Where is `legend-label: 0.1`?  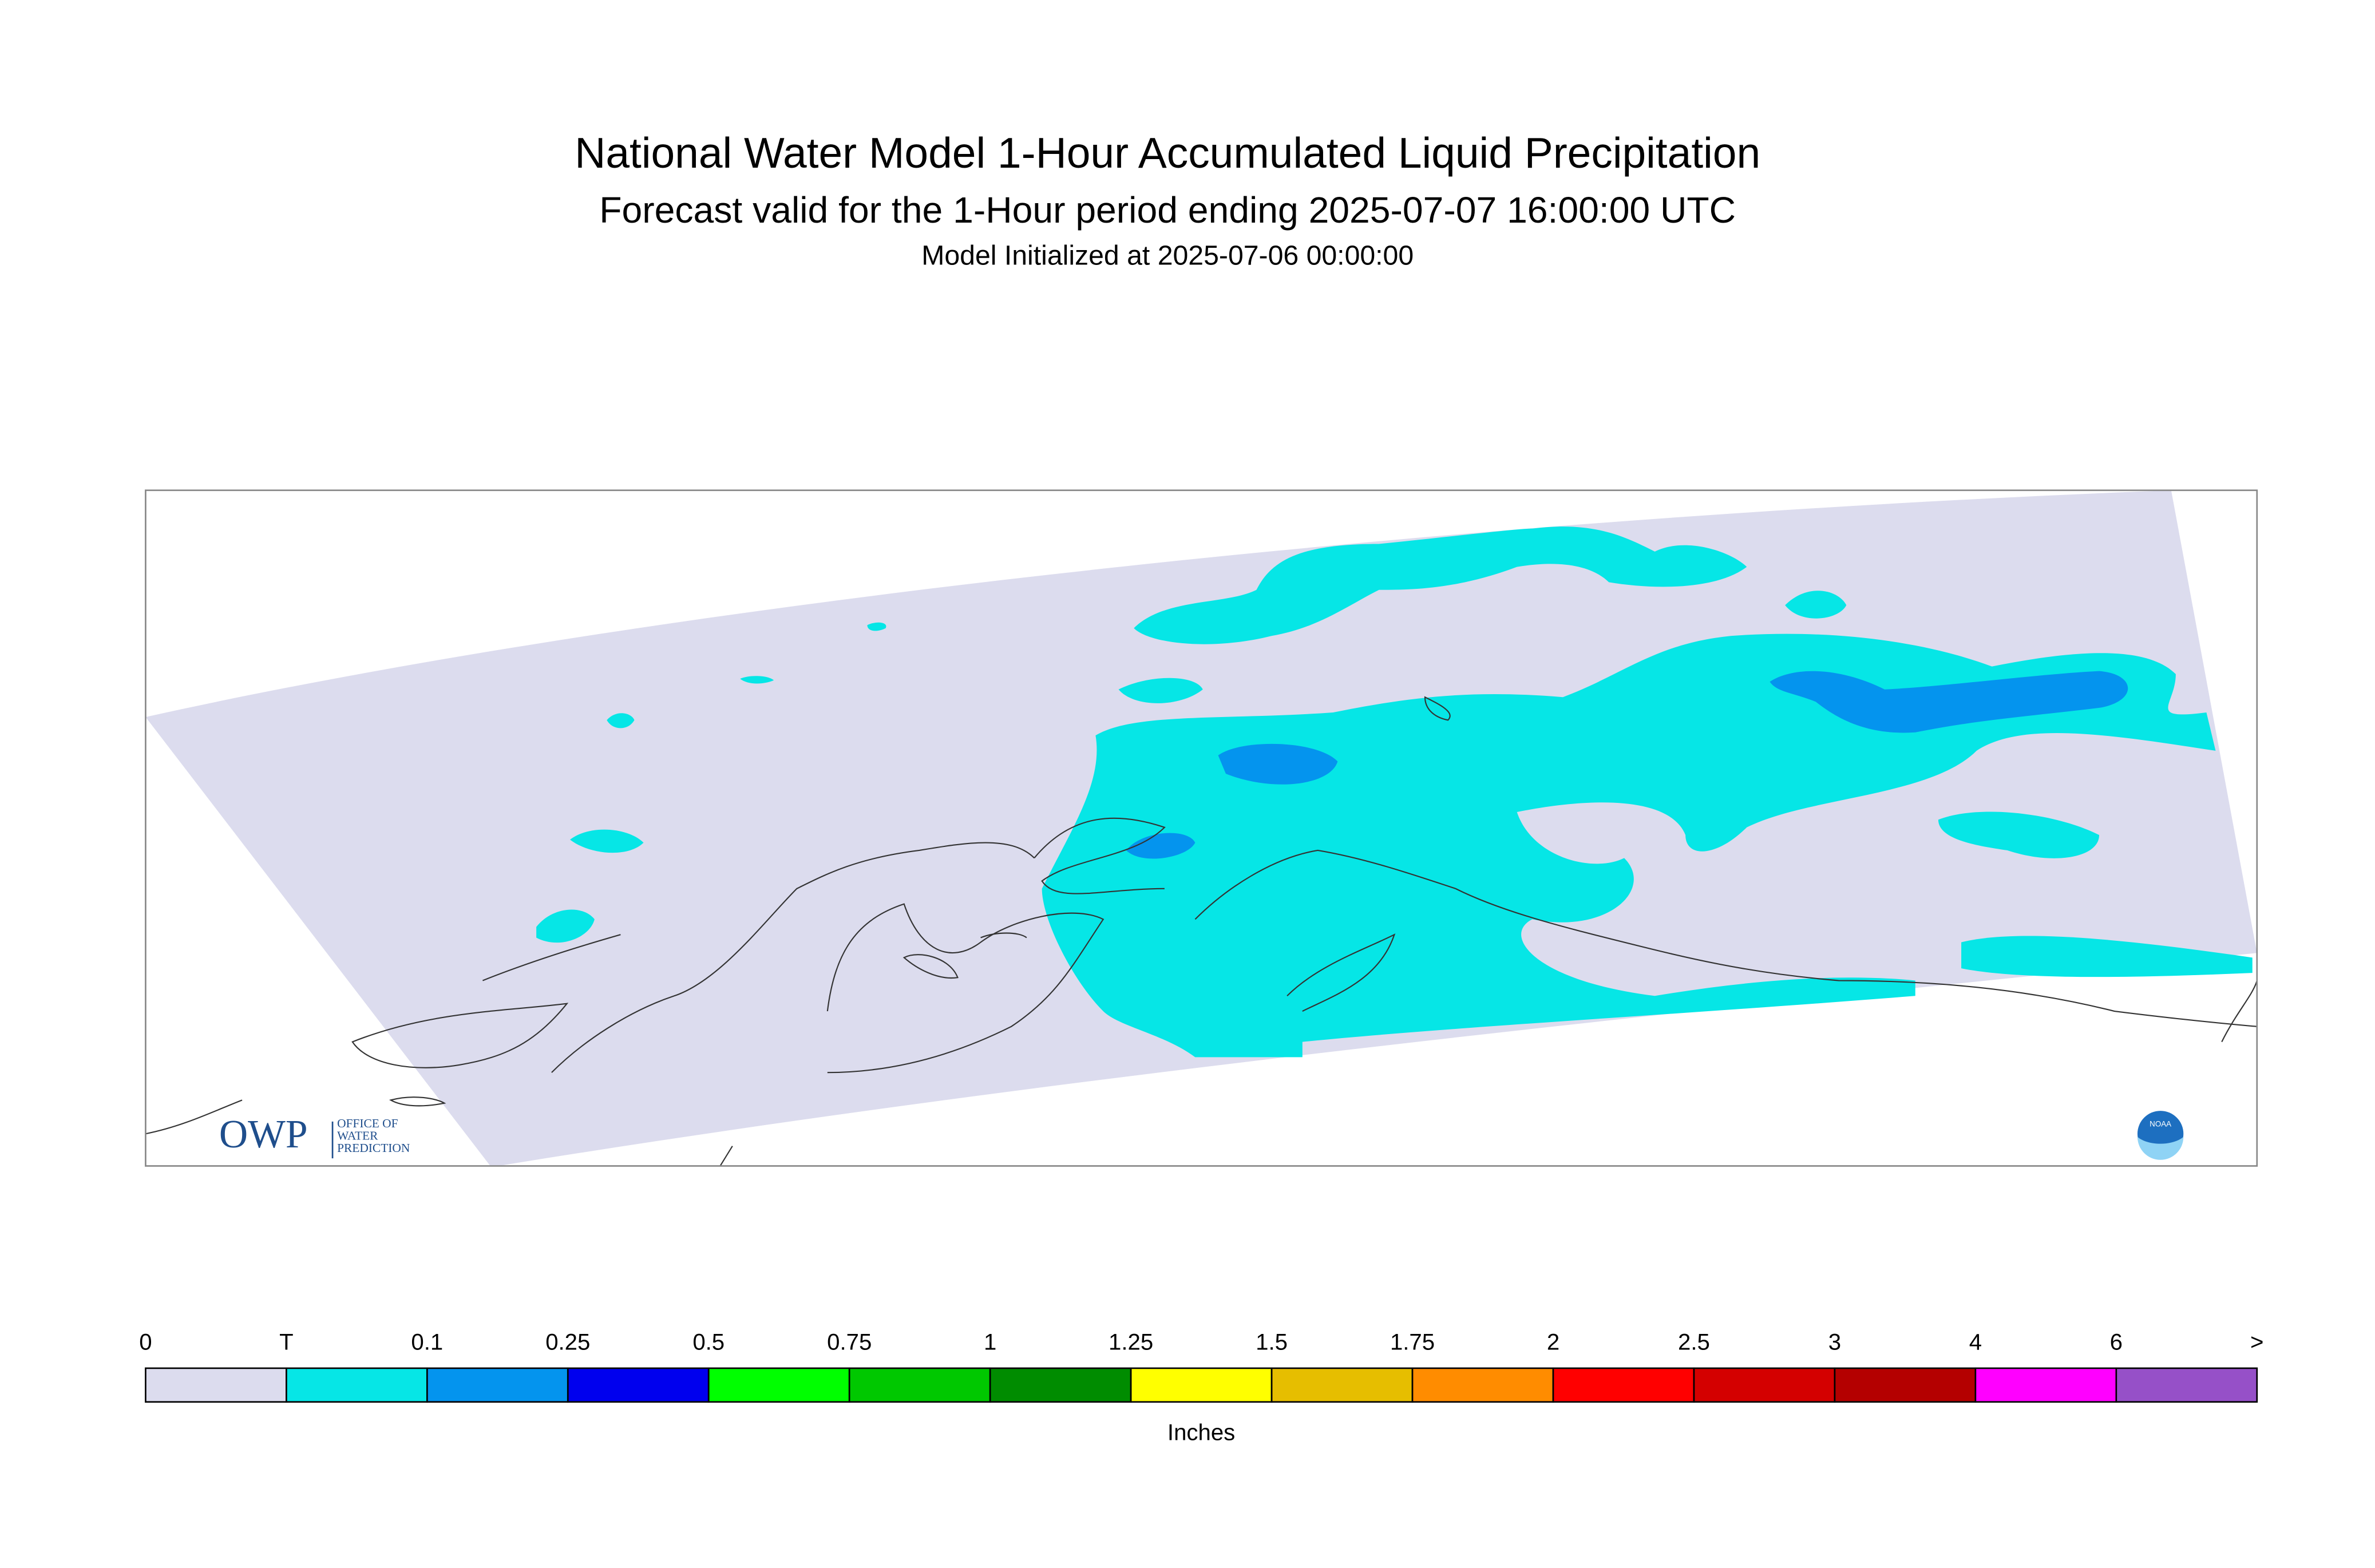
legend-label: 0.1 is located at coordinates (427, 1342).